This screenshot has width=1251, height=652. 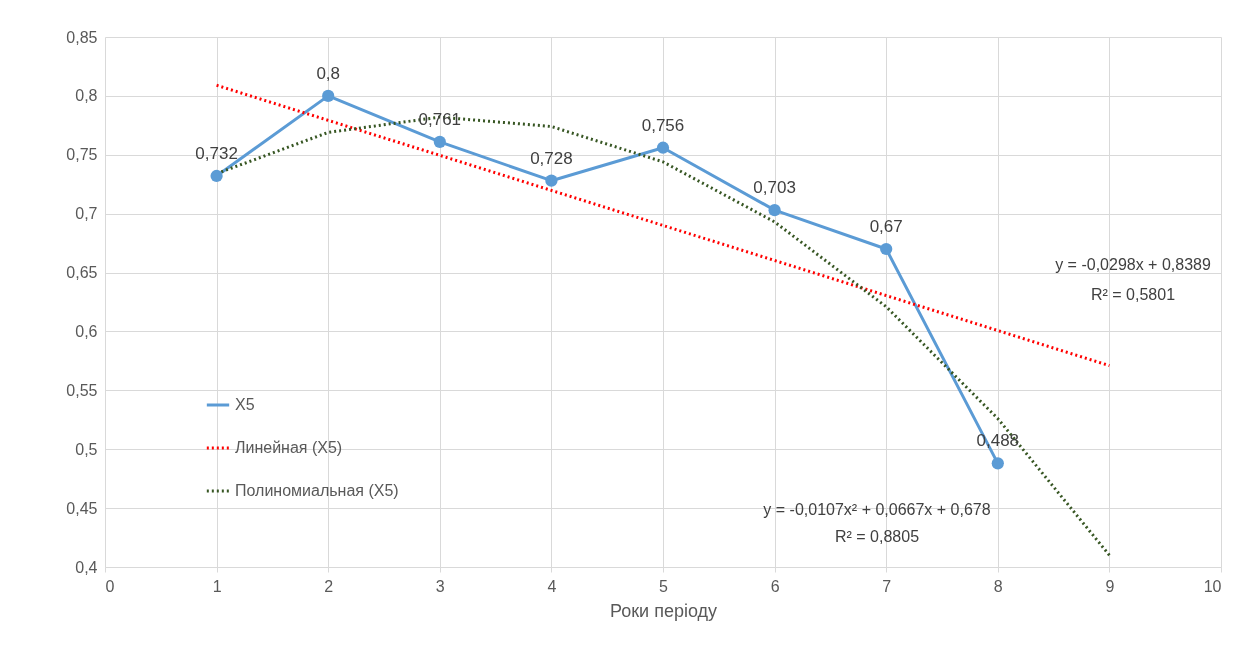 What do you see at coordinates (82, 273) in the screenshot?
I see `y-tick-label: 0,65` at bounding box center [82, 273].